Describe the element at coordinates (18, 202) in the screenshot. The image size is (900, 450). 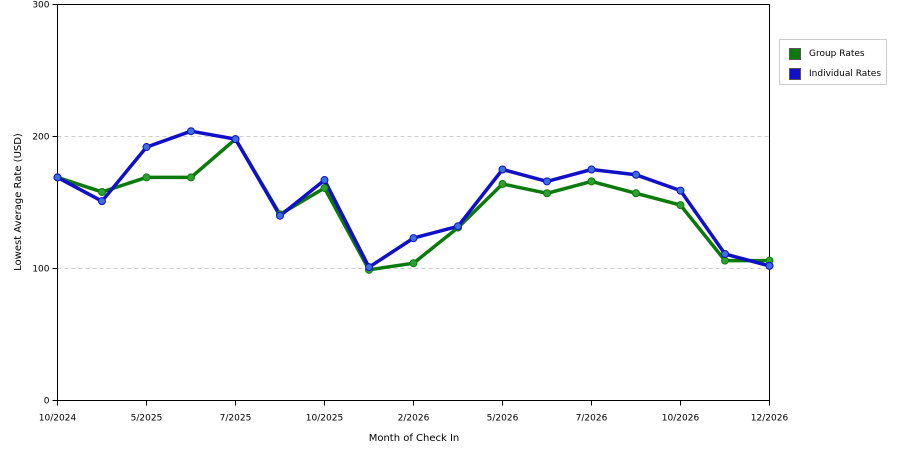
I see `y-axis-title: Lowest Average Rate (USD)` at that location.